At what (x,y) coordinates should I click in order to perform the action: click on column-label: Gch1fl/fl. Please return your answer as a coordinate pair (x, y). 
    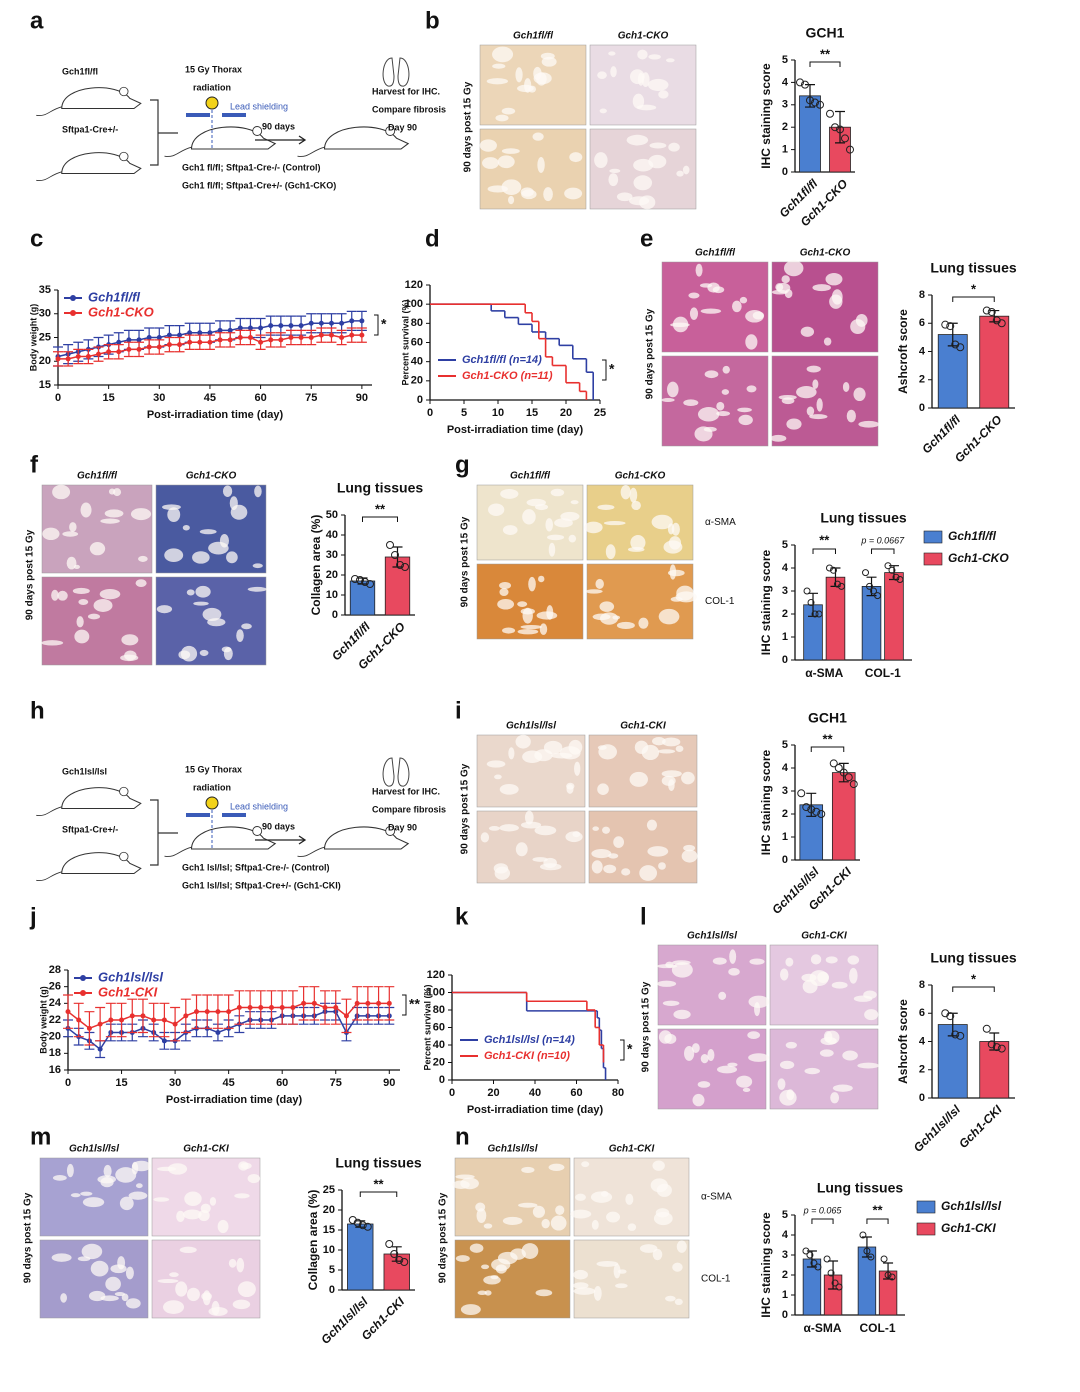
    Looking at the image, I should click on (533, 36).